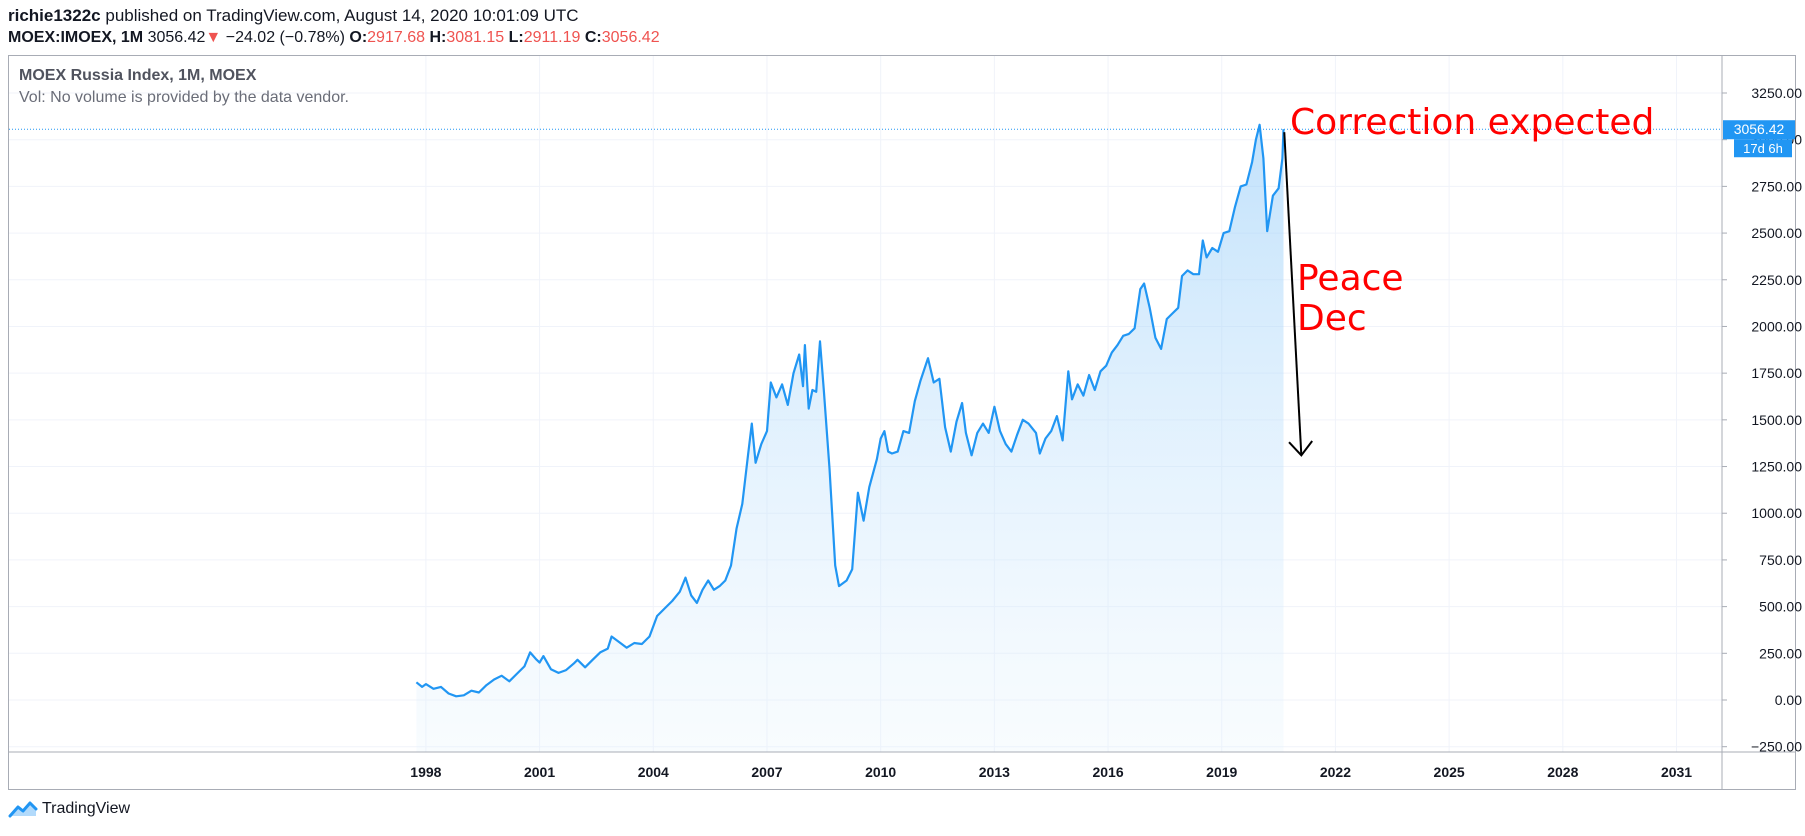 The image size is (1805, 836). I want to click on close-label: C:, so click(593, 37).